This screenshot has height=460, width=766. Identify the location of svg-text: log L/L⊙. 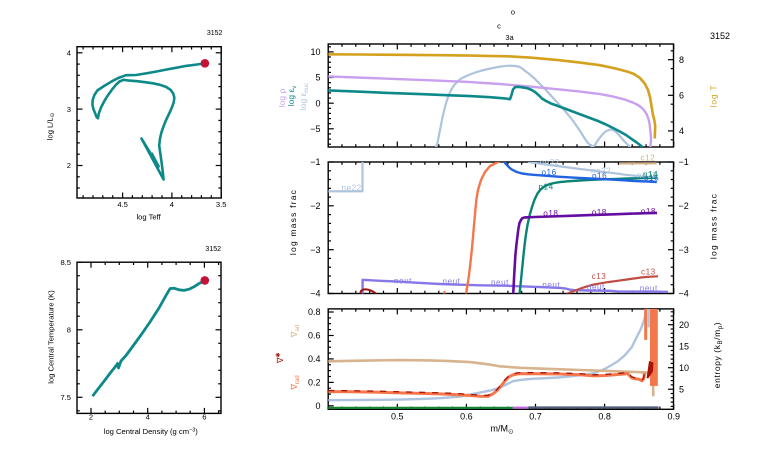
(51, 126).